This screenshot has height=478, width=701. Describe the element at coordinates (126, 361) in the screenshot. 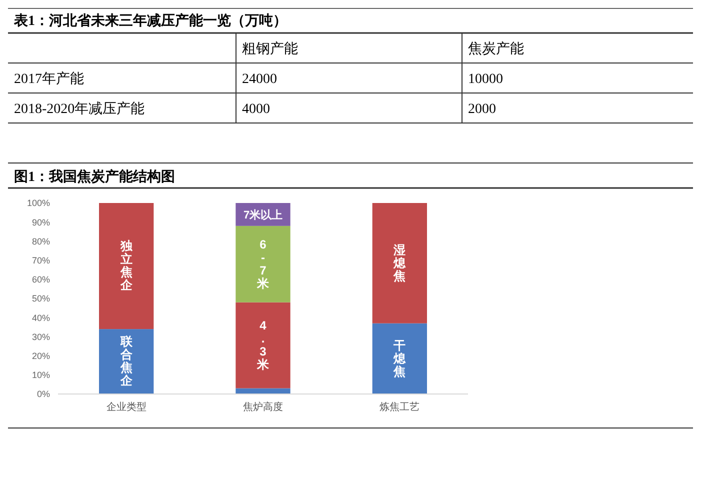

I see `series-label: 联合焦企` at that location.